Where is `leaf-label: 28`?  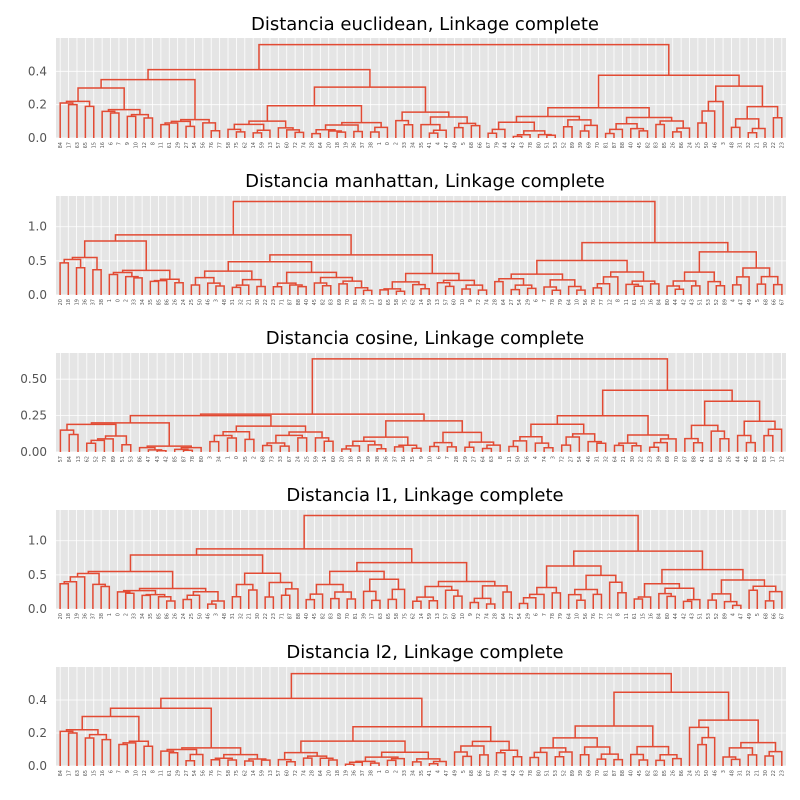 leaf-label: 28 is located at coordinates (457, 459).